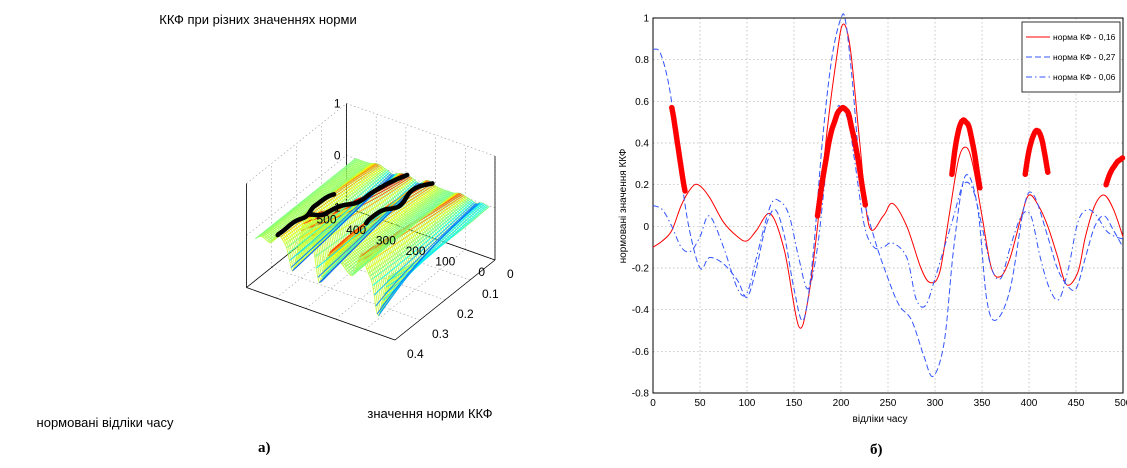 Image resolution: width=1127 pixels, height=468 pixels. What do you see at coordinates (641, 352) in the screenshot?
I see `y-tick-label: -0.6` at bounding box center [641, 352].